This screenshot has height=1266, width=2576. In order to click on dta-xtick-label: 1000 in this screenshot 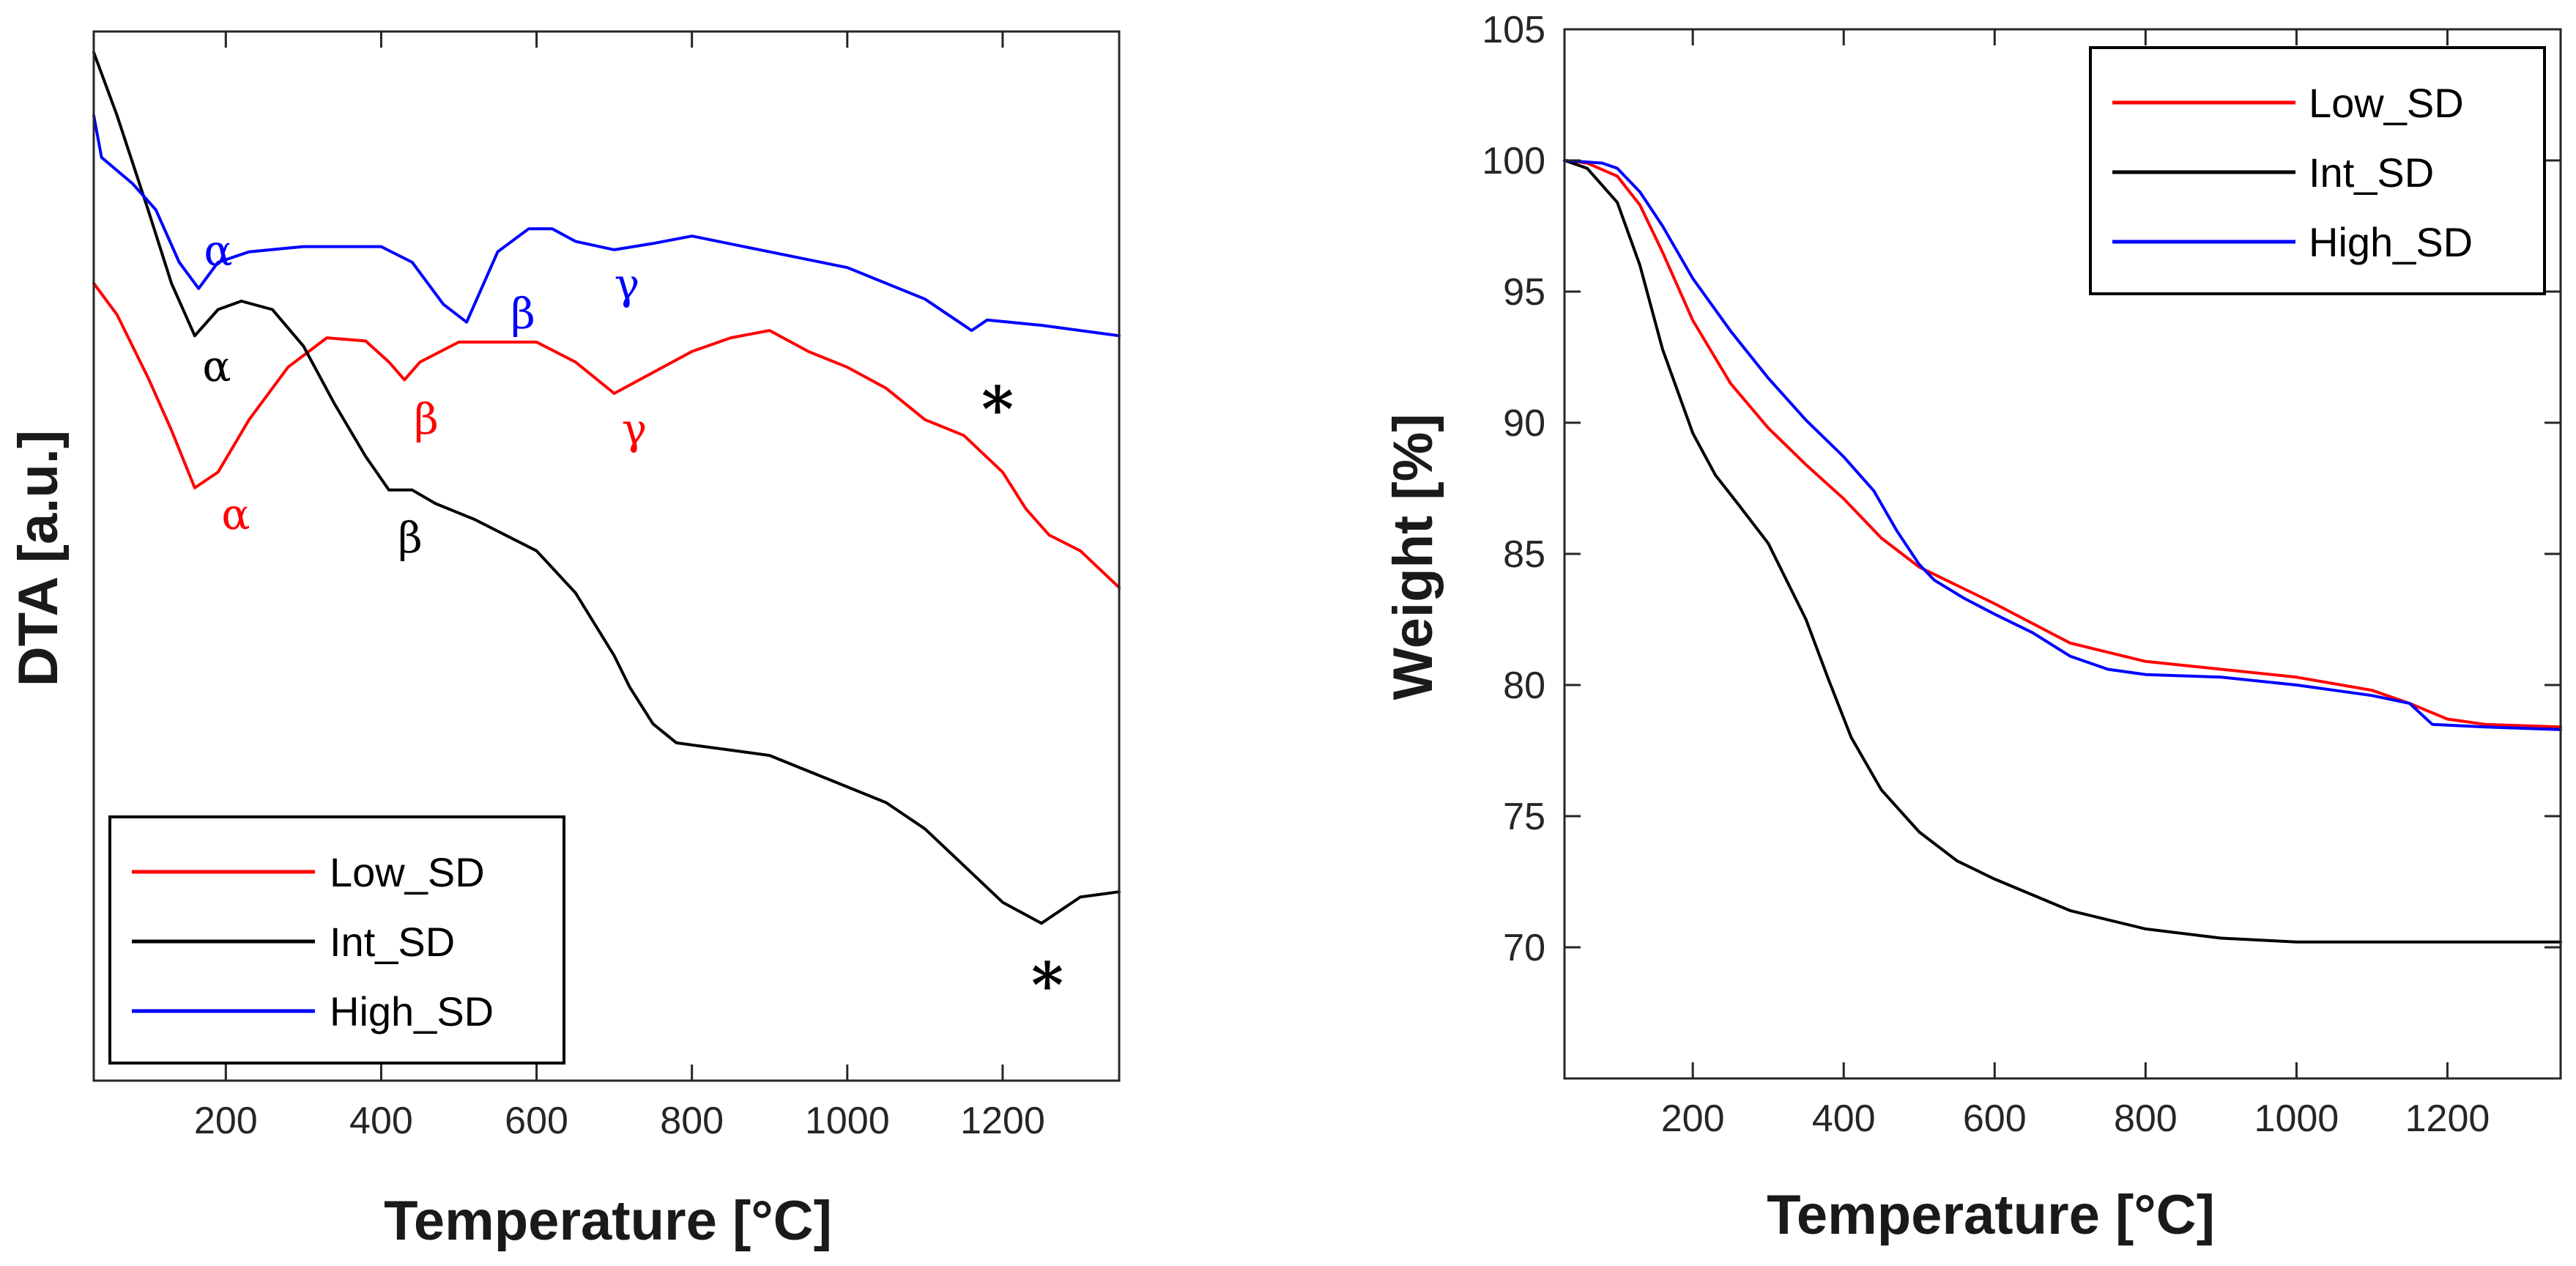, I will do `click(847, 1121)`.